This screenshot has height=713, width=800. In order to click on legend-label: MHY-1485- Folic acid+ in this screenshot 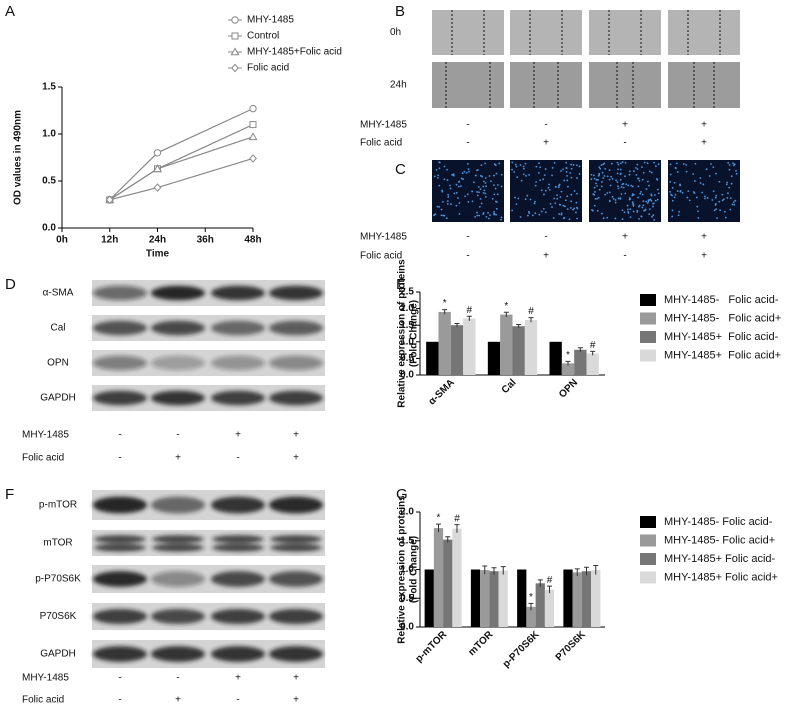, I will do `click(719, 540)`.